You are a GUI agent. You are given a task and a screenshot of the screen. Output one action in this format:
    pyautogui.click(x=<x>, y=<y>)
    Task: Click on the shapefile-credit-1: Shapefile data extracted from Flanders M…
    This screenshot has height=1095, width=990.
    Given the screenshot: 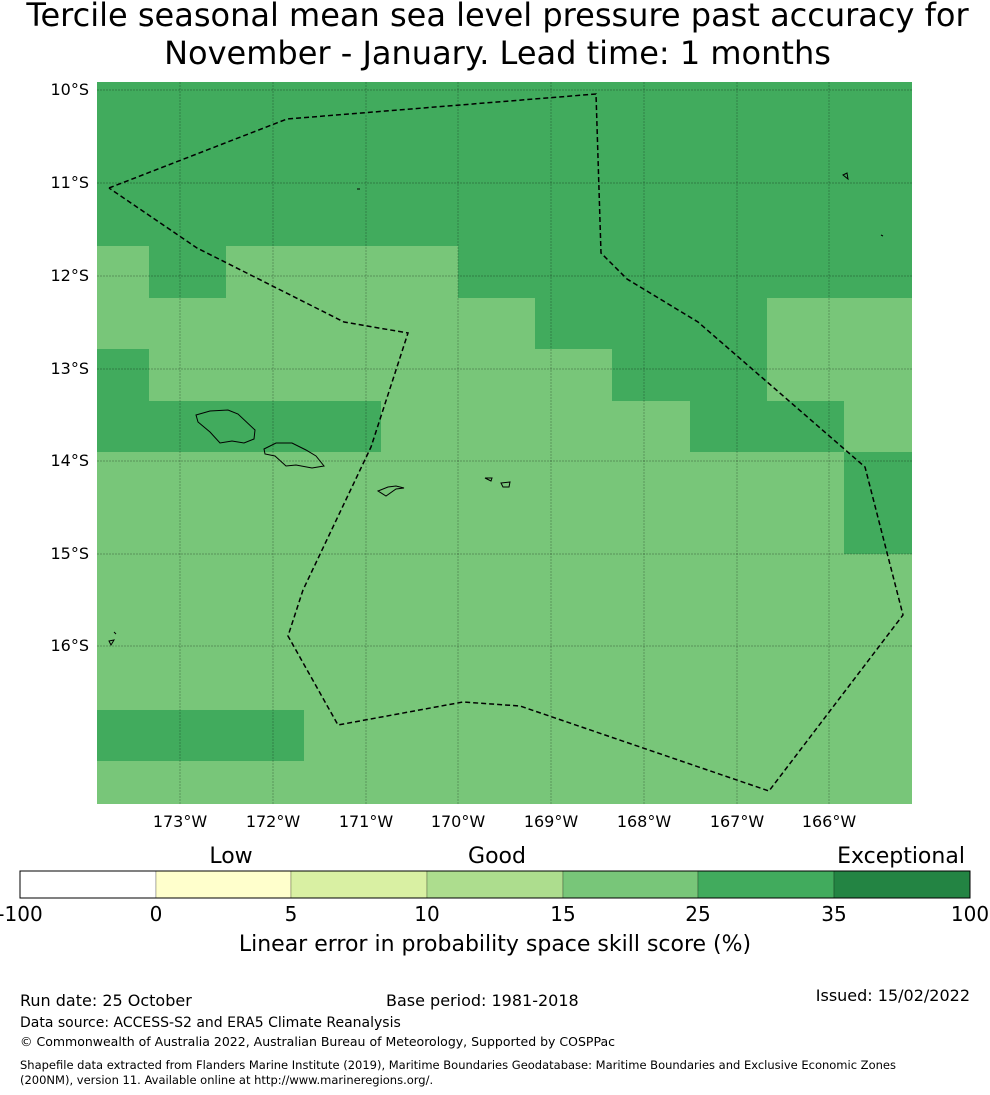 What is the action you would take?
    pyautogui.click(x=458, y=1065)
    